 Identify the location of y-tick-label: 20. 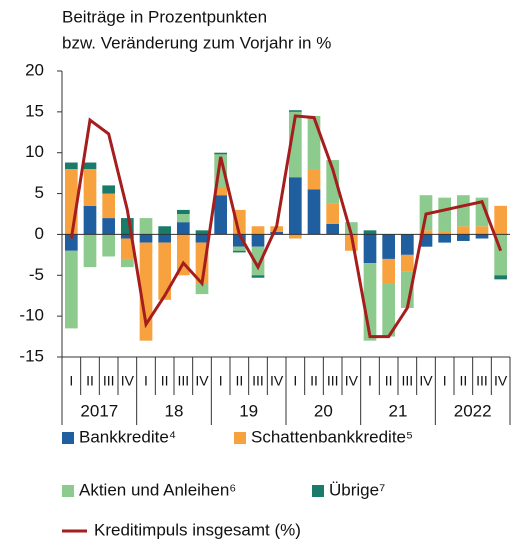
(34, 69).